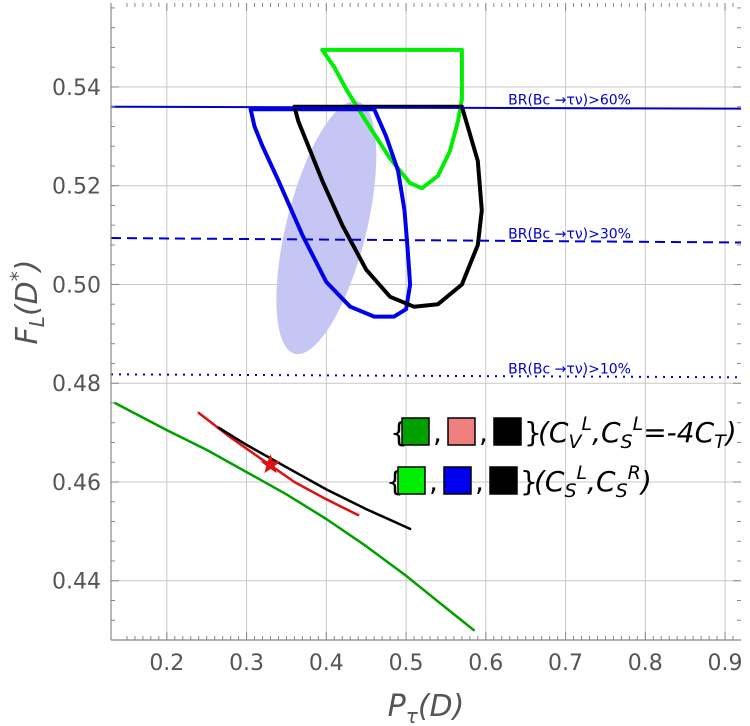 The height and width of the screenshot is (726, 750). What do you see at coordinates (76, 88) in the screenshot?
I see `y-tick-label-5: 0.54` at bounding box center [76, 88].